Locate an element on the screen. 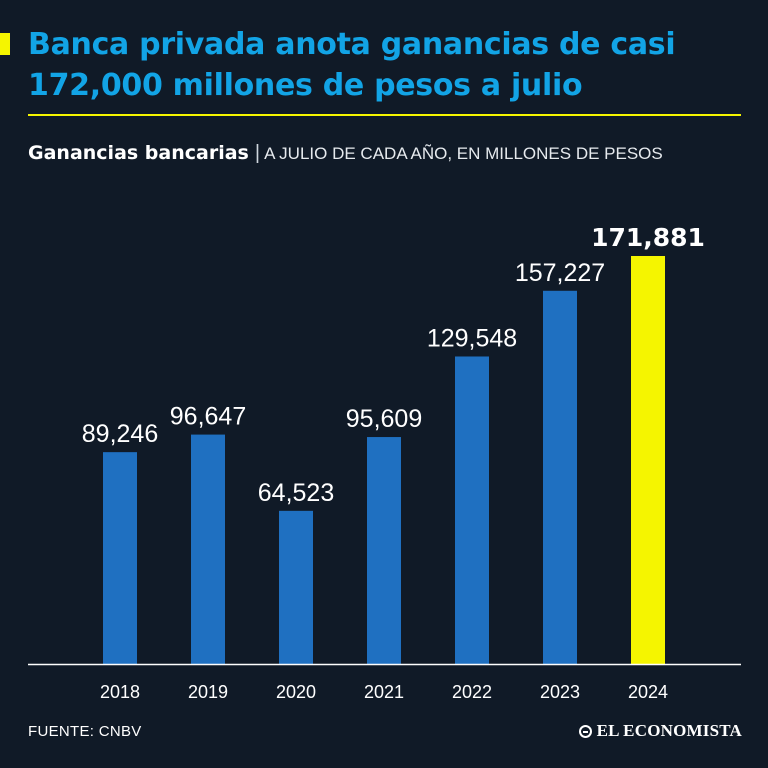 This screenshot has width=768, height=768. publisher-logo: EL ECONOMISTA is located at coordinates (660, 731).